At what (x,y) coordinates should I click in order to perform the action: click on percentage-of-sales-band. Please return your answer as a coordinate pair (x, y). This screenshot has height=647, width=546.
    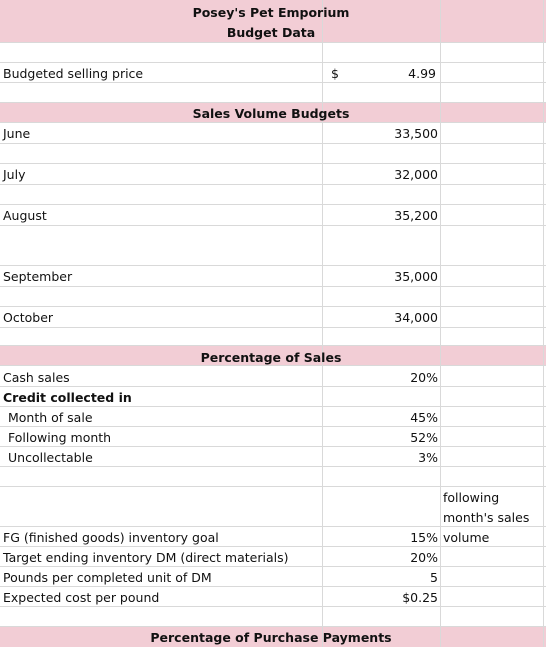
    Looking at the image, I should click on (273, 355).